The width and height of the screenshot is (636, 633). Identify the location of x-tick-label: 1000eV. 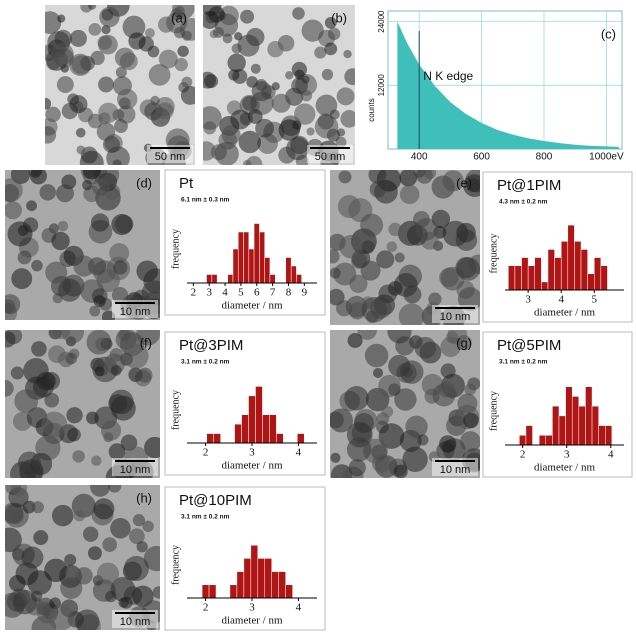
(606, 157).